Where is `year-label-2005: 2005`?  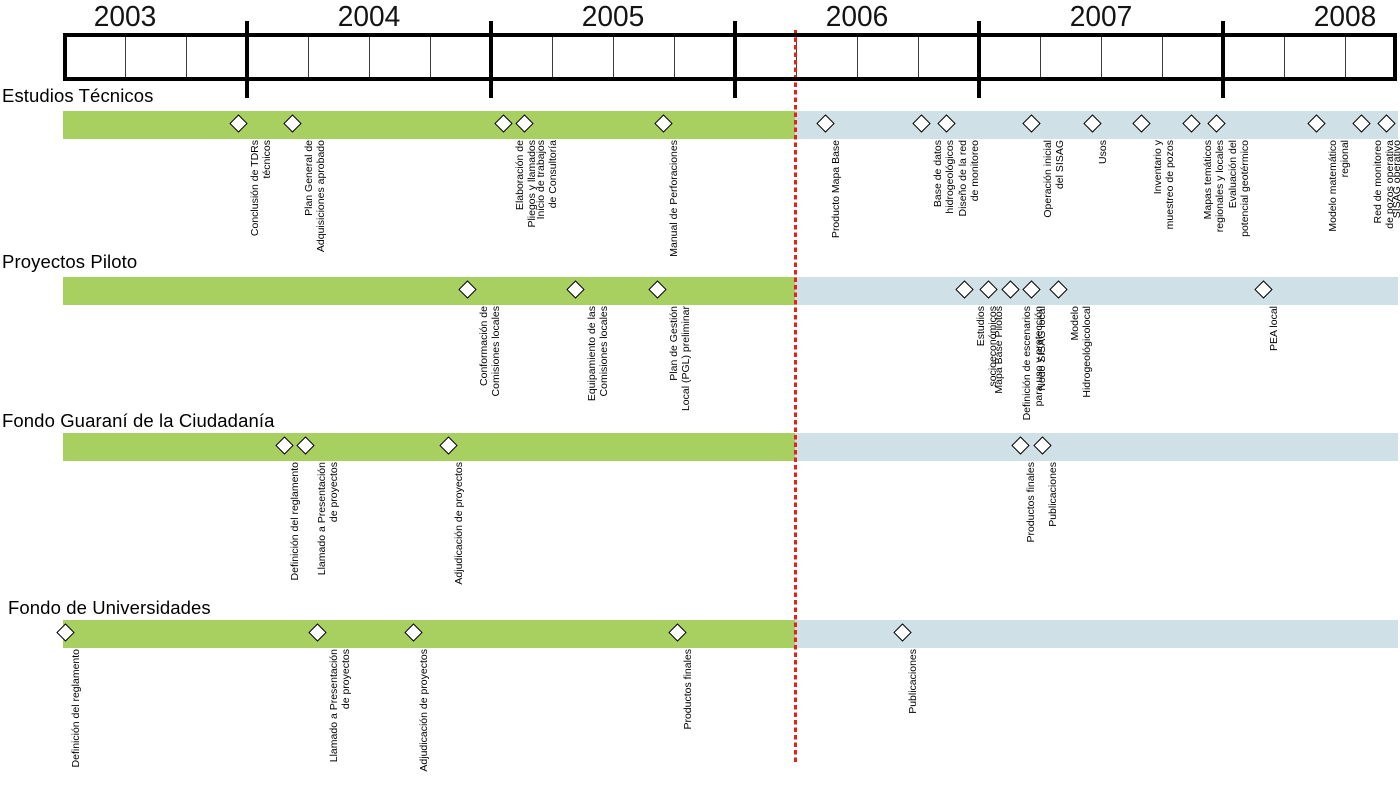 year-label-2005: 2005 is located at coordinates (613, 17).